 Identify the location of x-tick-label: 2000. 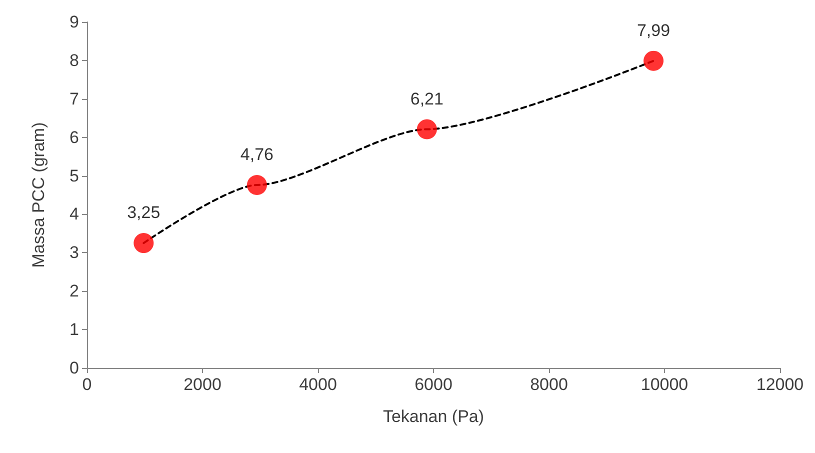
(203, 384).